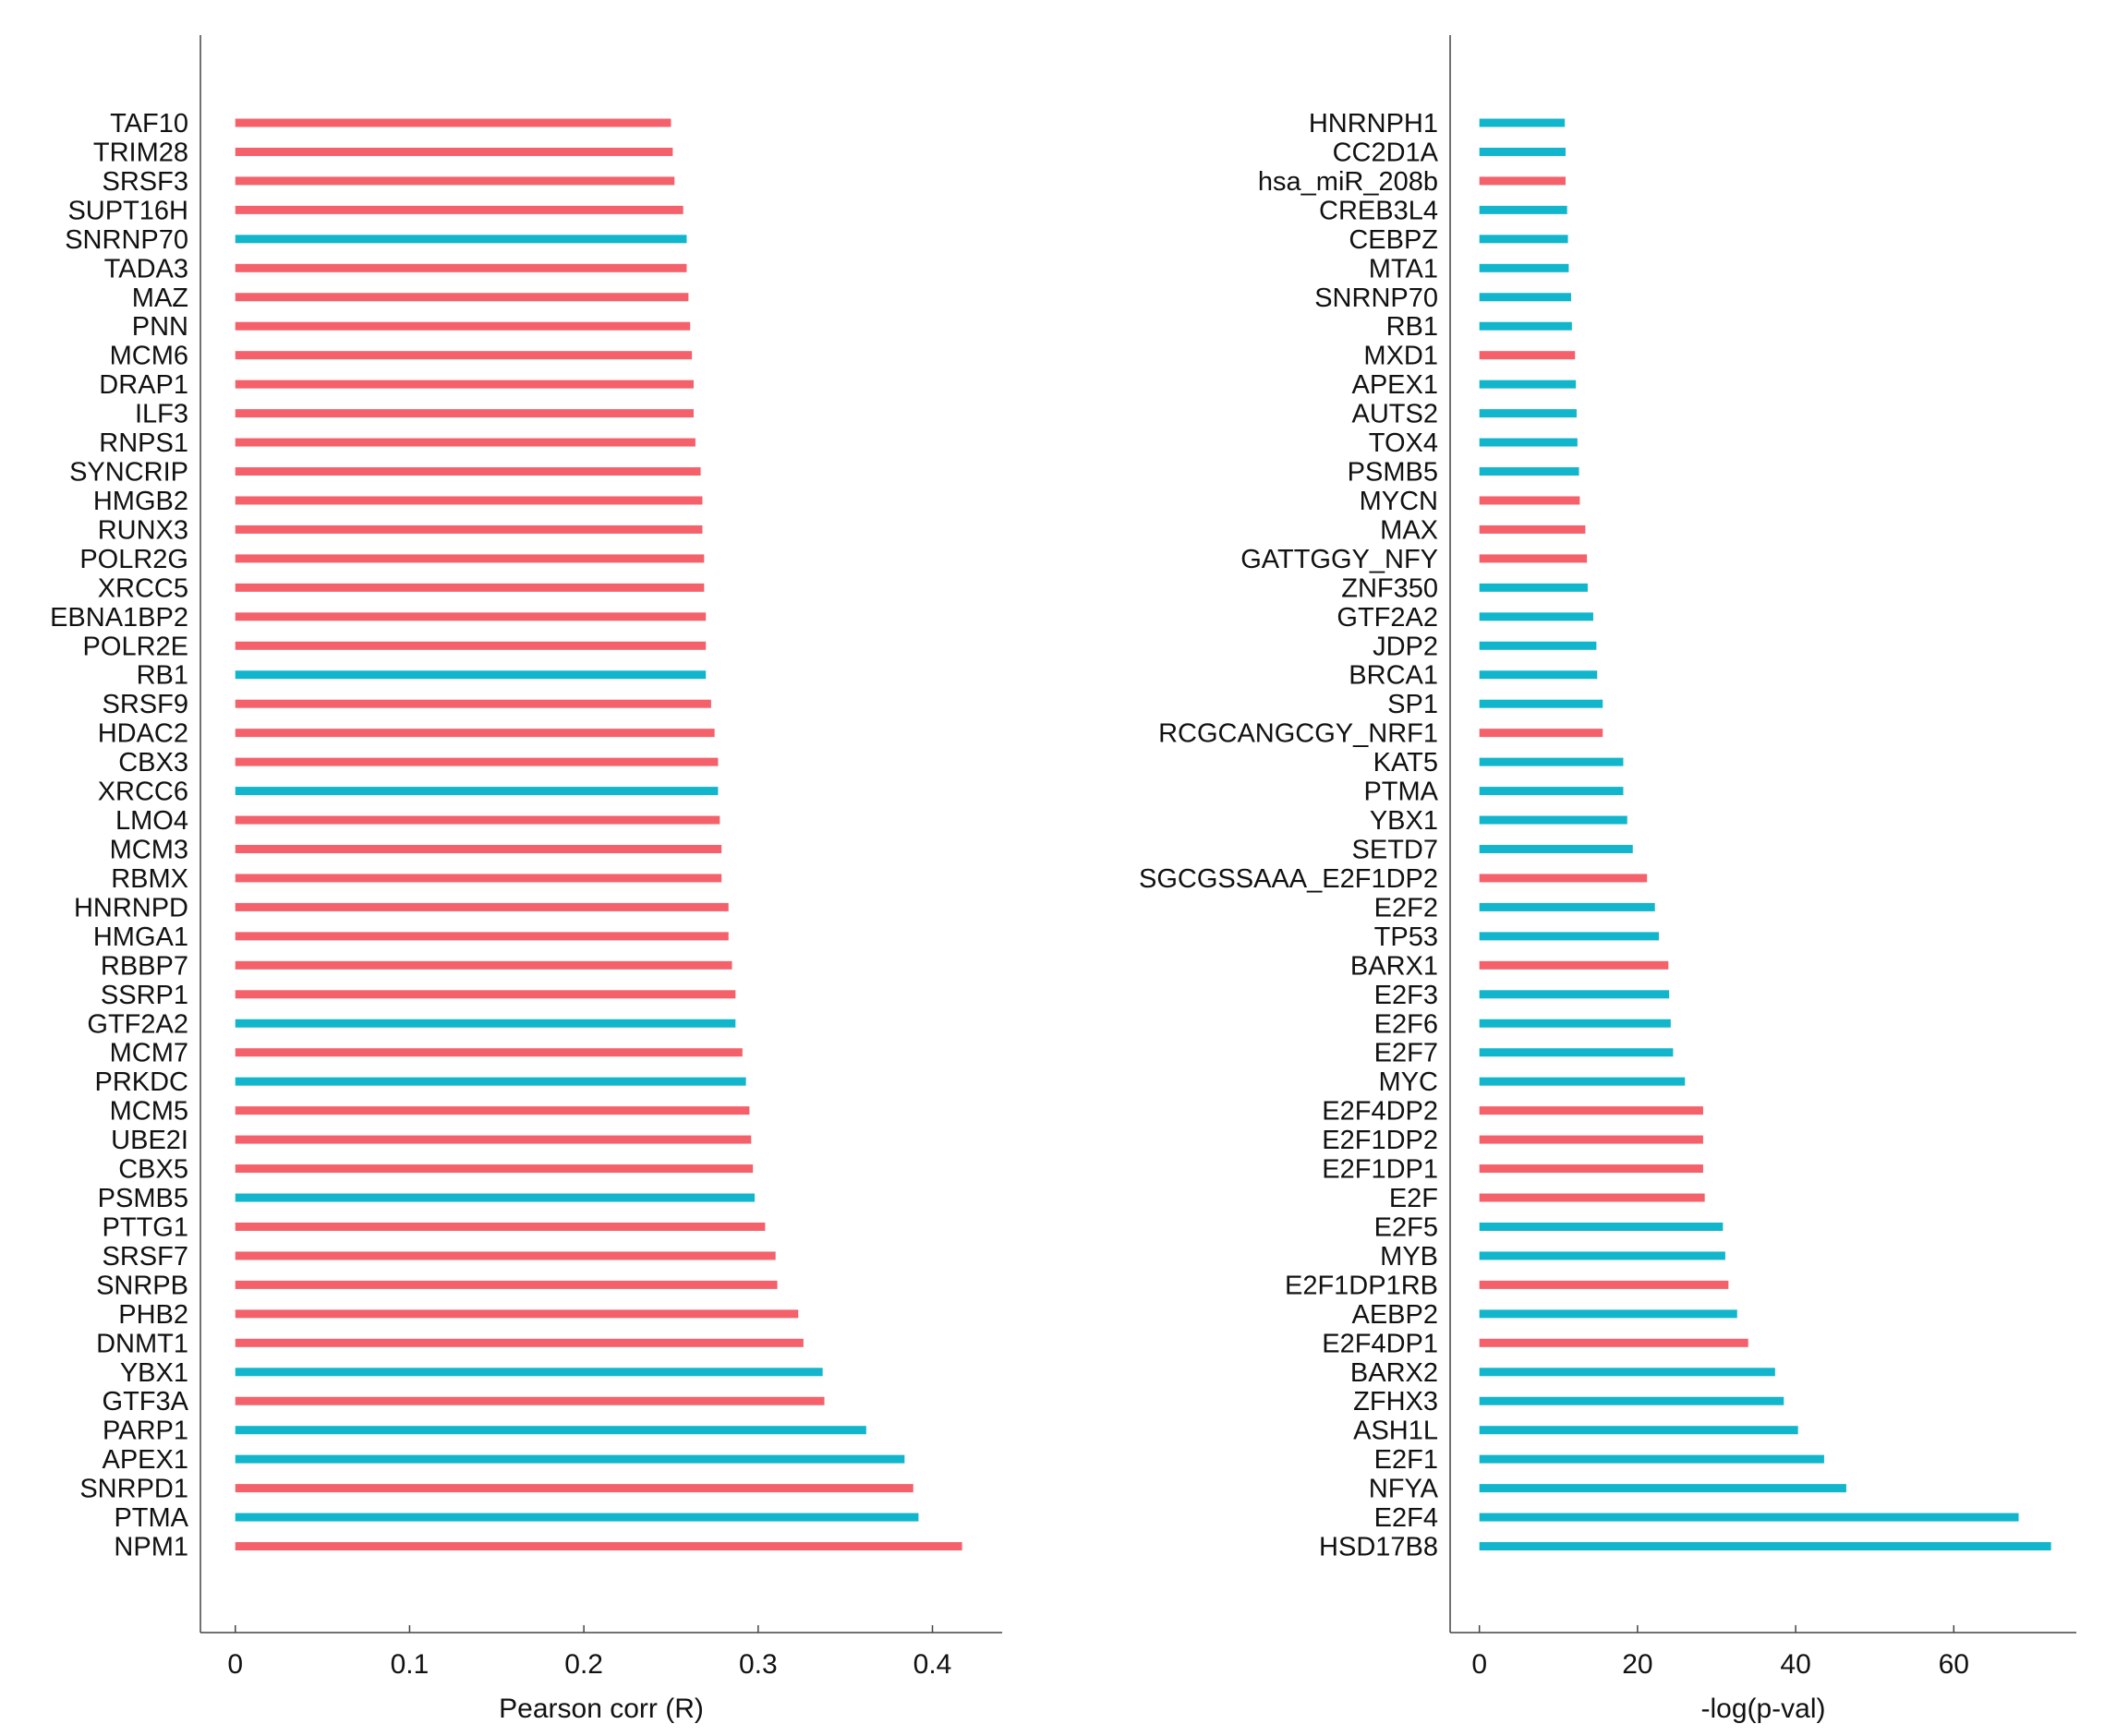  What do you see at coordinates (153, 1315) in the screenshot?
I see `pearson-category-label: PHB2` at bounding box center [153, 1315].